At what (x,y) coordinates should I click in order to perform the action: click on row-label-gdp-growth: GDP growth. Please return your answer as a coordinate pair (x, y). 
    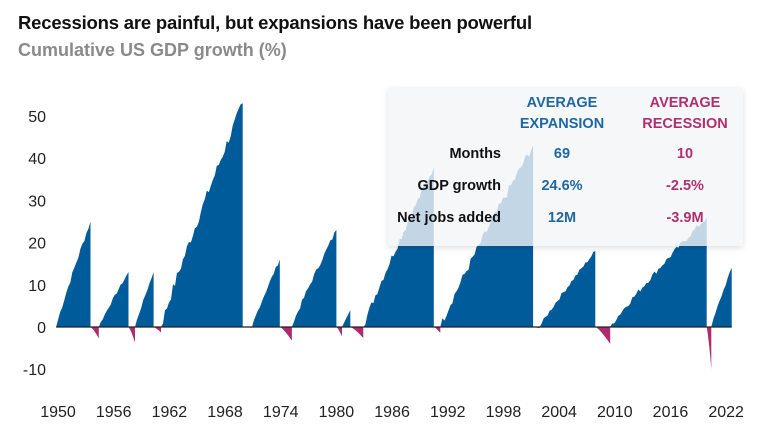
    Looking at the image, I should click on (459, 186).